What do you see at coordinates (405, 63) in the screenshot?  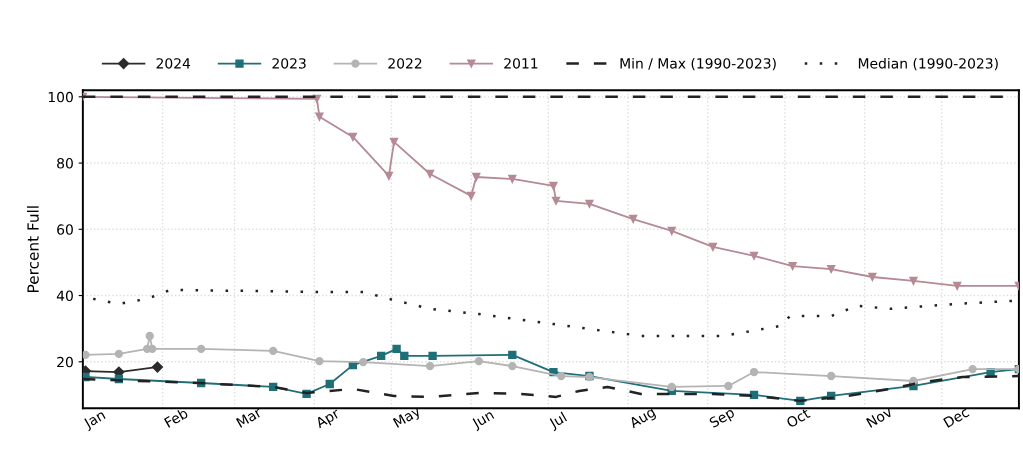 I see `legend-label: 2022` at bounding box center [405, 63].